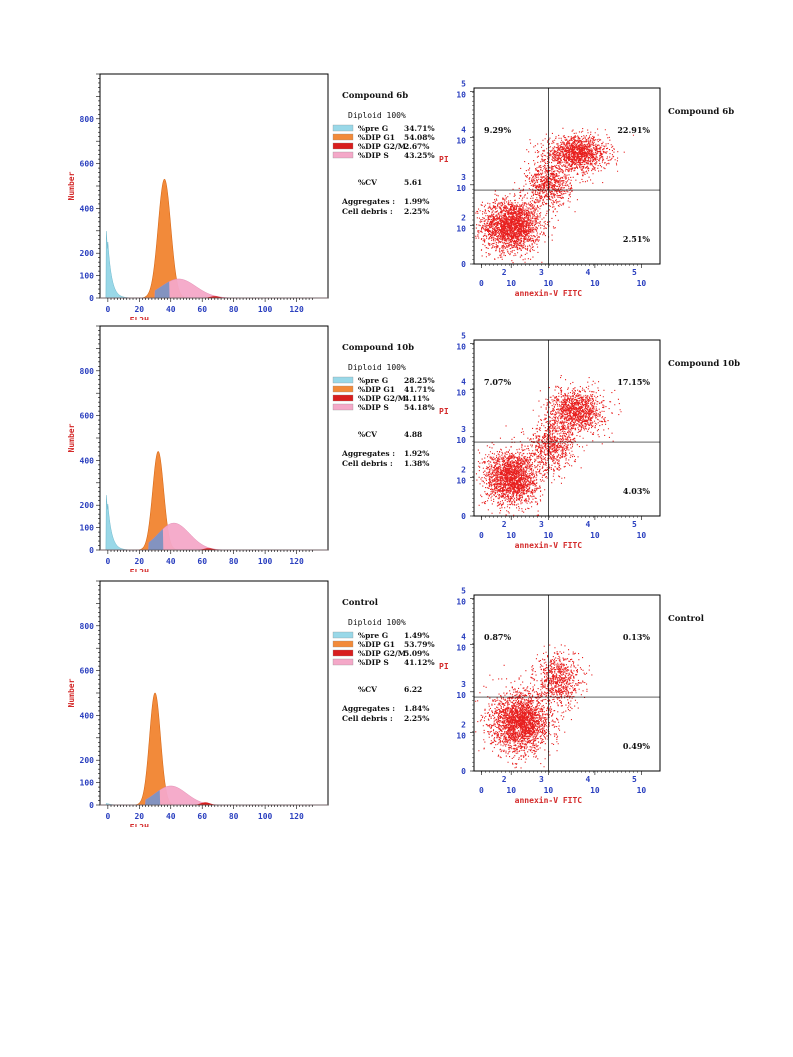  I want to click on legend-title: Control, so click(360, 603).